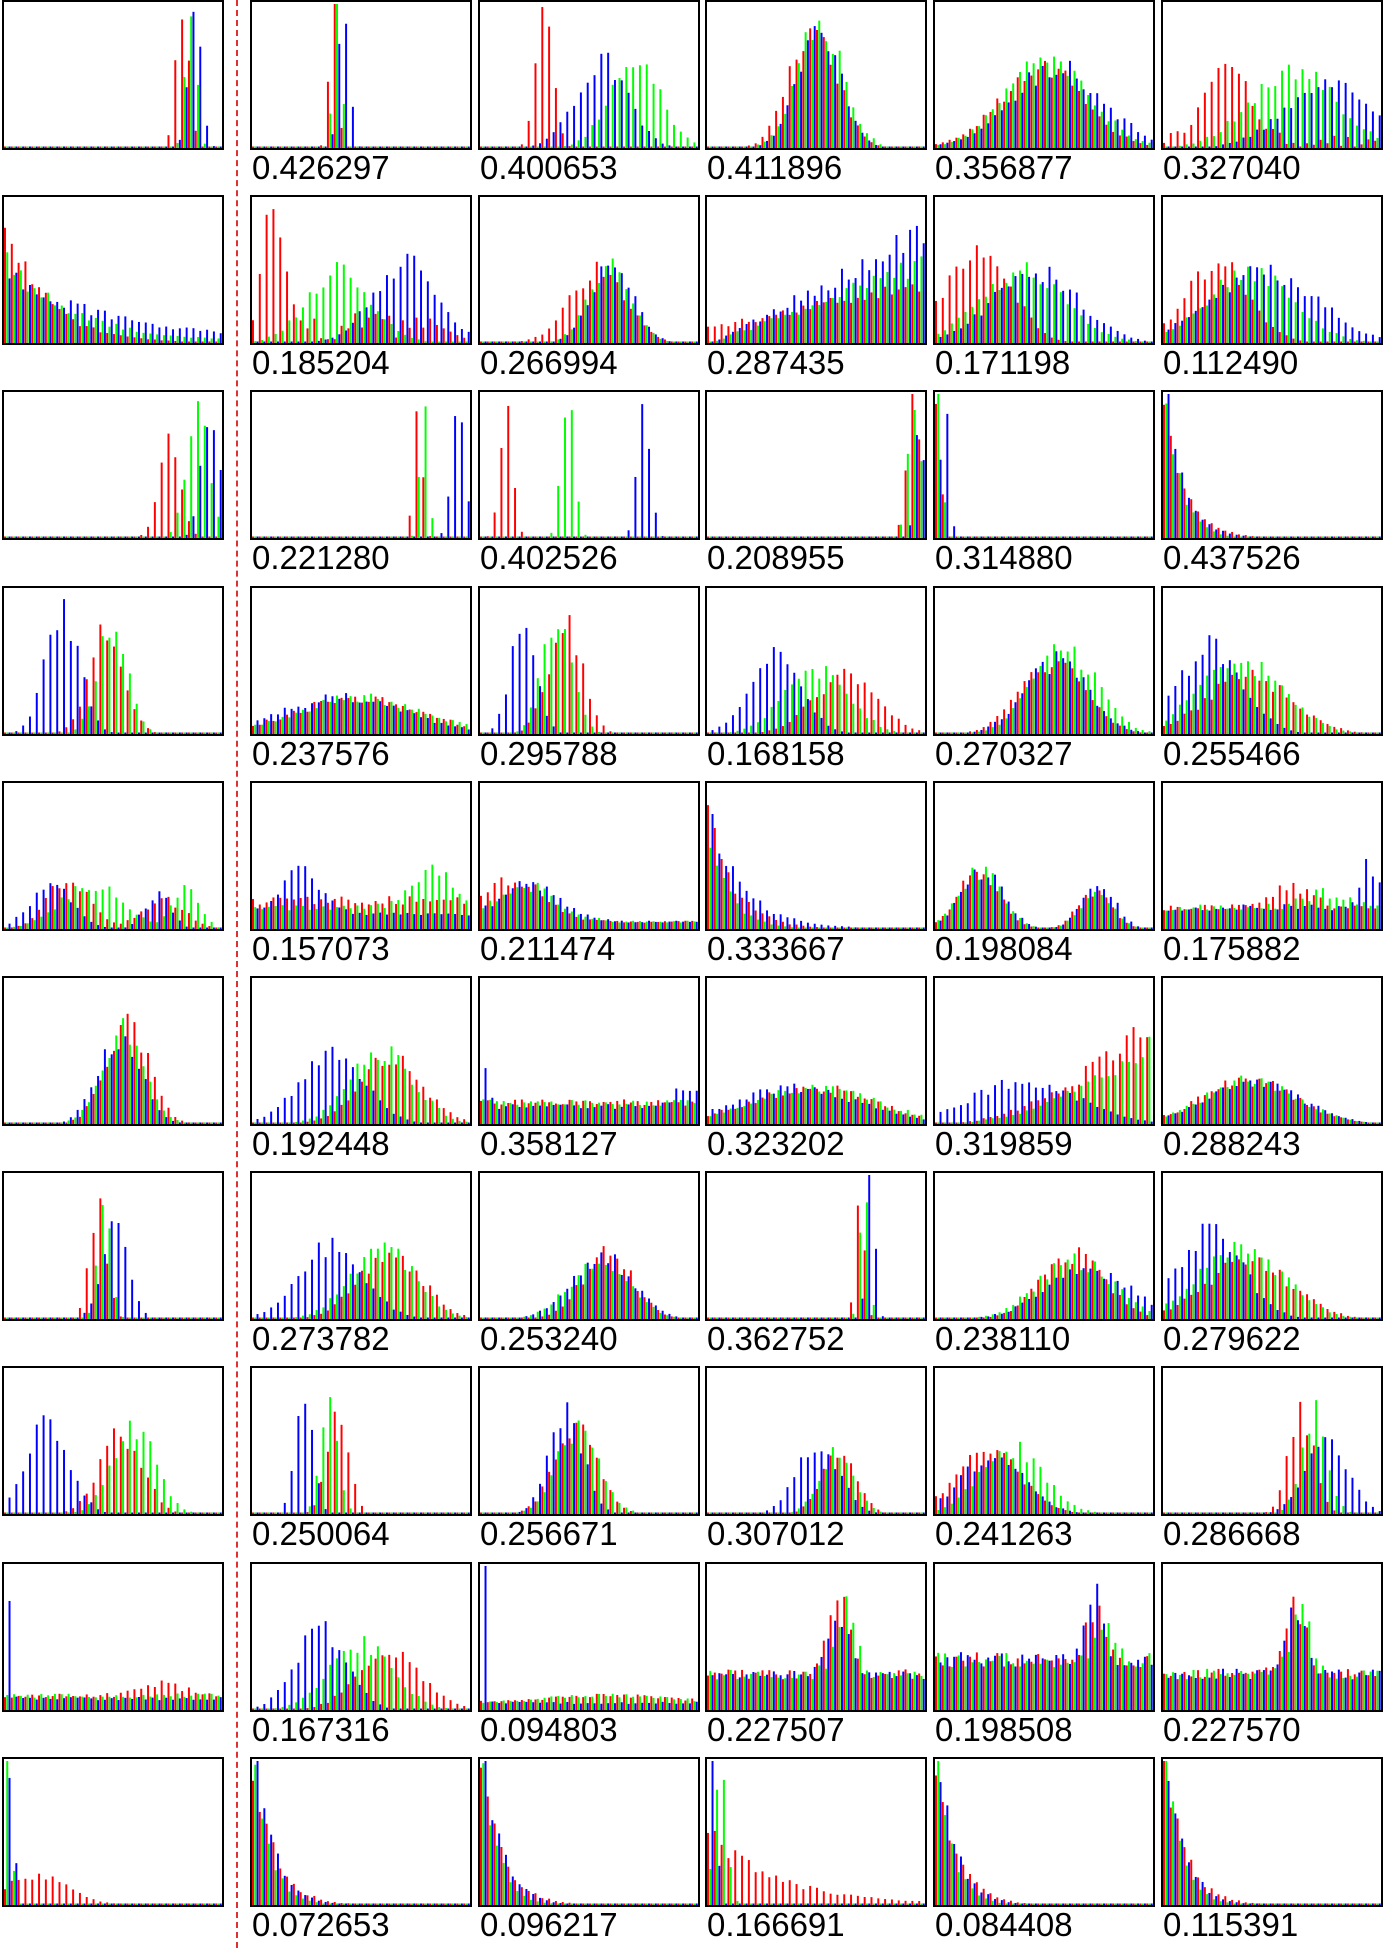  What do you see at coordinates (1044, 683) in the screenshot?
I see `match-histogram-cell: 0.270327` at bounding box center [1044, 683].